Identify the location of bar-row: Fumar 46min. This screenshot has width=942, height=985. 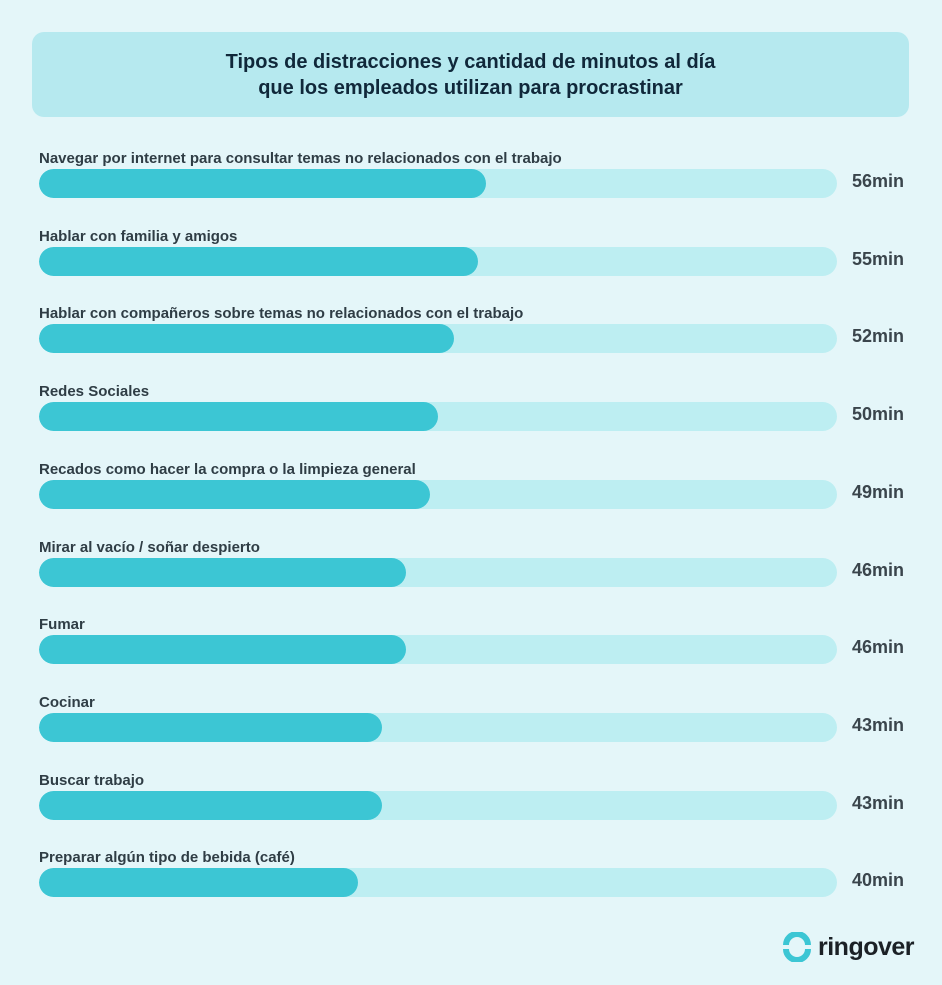
(479, 646).